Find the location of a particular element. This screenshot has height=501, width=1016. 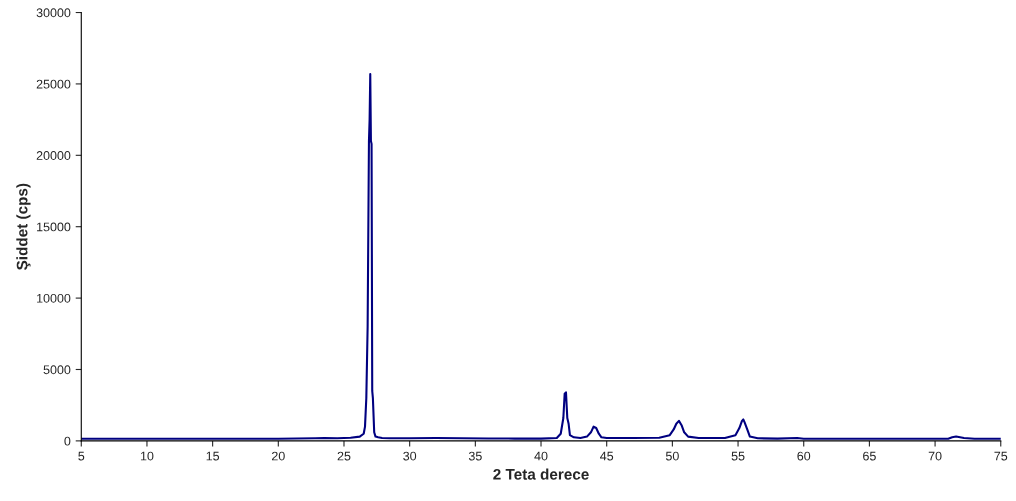

x-tick-label: 60 is located at coordinates (804, 456).